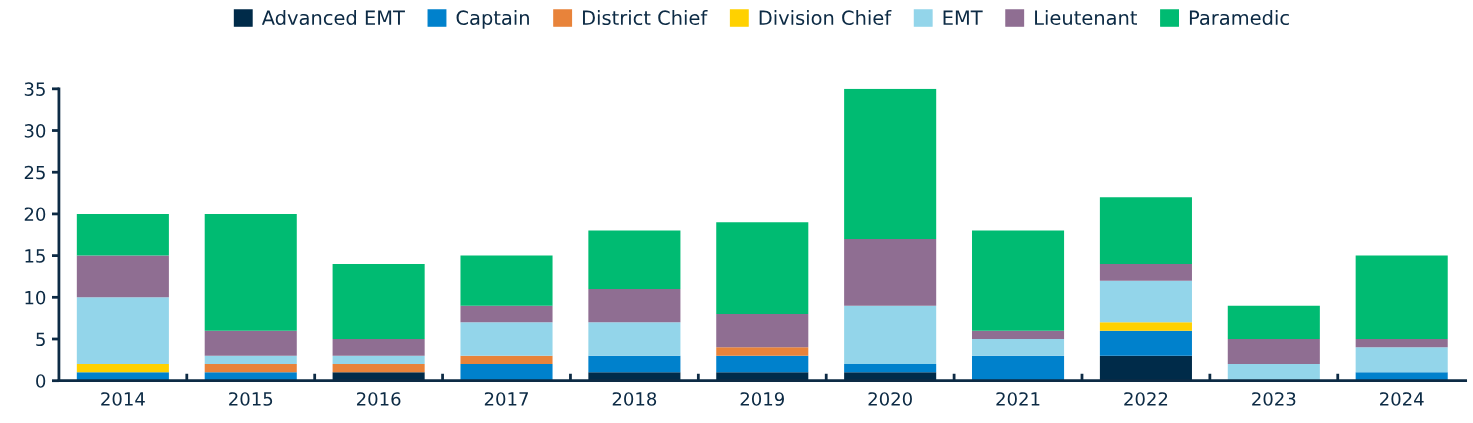  Describe the element at coordinates (963, 17) in the screenshot. I see `legend-label: EMT` at that location.